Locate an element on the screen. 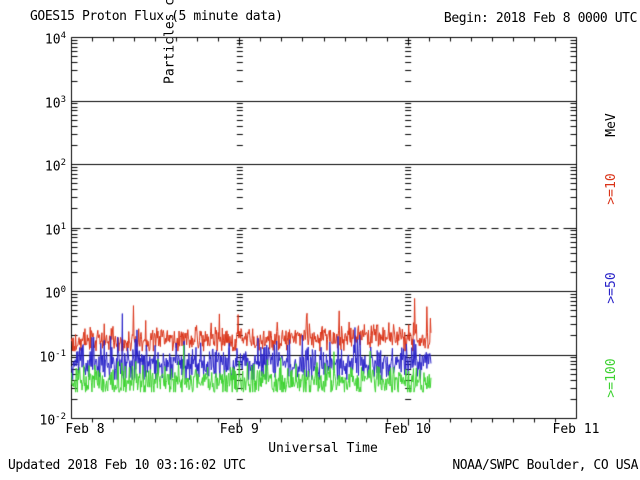 The width and height of the screenshot is (640, 480). y-tick-label: 10² is located at coordinates (55, 166).